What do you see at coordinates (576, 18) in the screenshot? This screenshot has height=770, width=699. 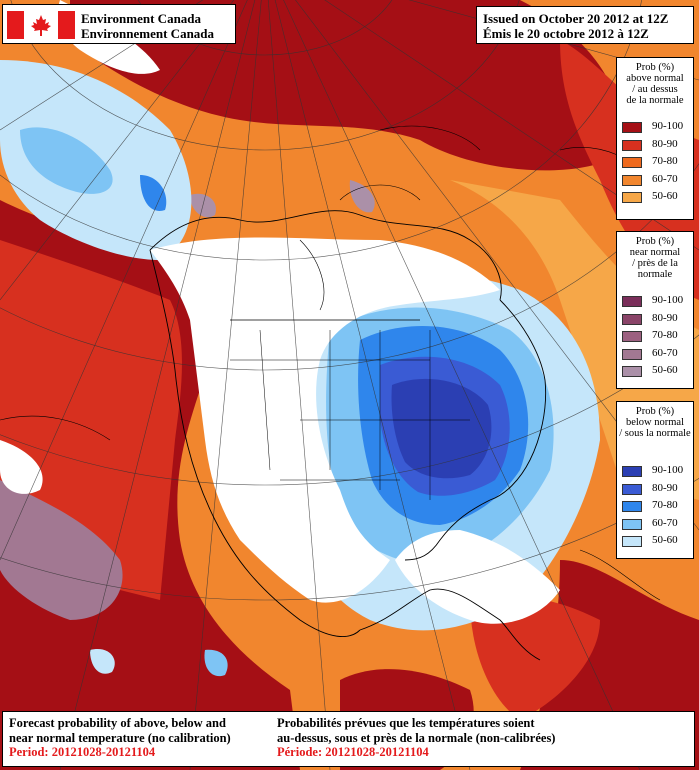 I see `issue-date-en: Issued on October 20 2012 at 12Z` at bounding box center [576, 18].